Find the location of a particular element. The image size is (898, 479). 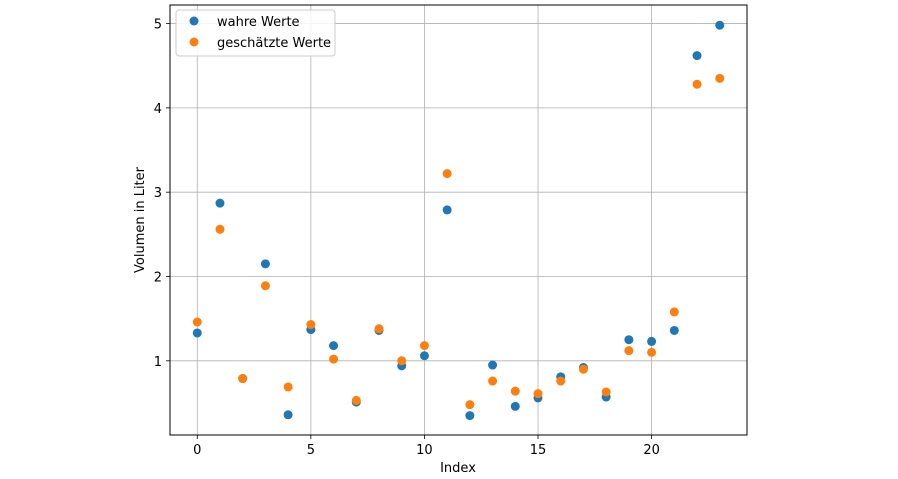

legend-box is located at coordinates (255, 33).